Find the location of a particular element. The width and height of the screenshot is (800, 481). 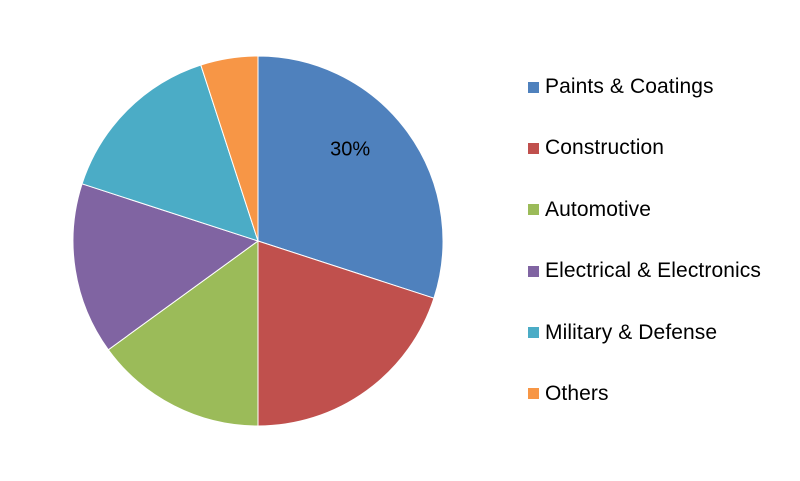

pie-slice-military-defense is located at coordinates (170, 153).